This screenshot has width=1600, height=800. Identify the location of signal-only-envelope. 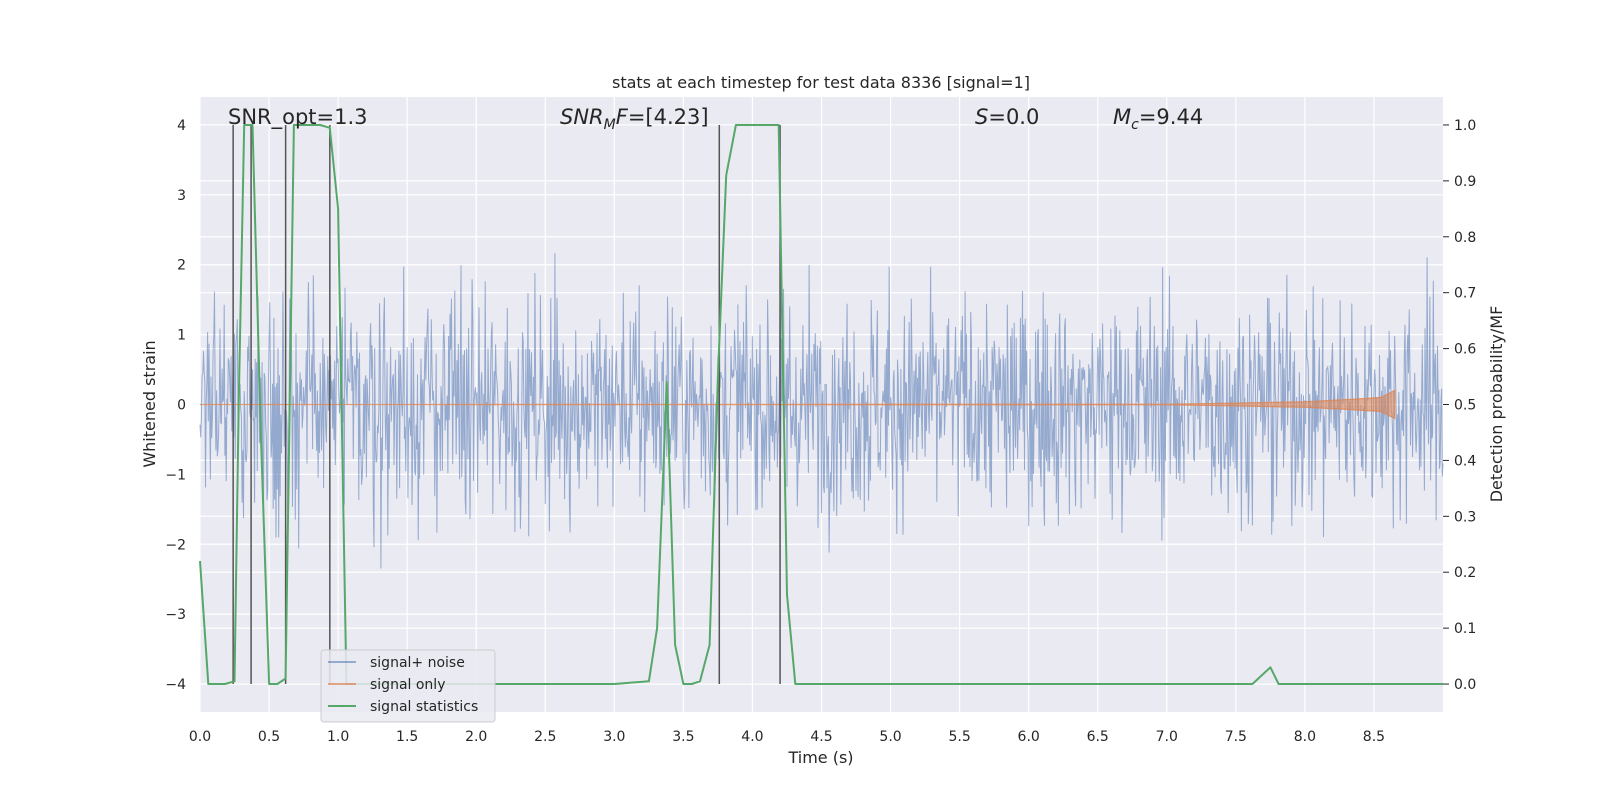
(797, 404).